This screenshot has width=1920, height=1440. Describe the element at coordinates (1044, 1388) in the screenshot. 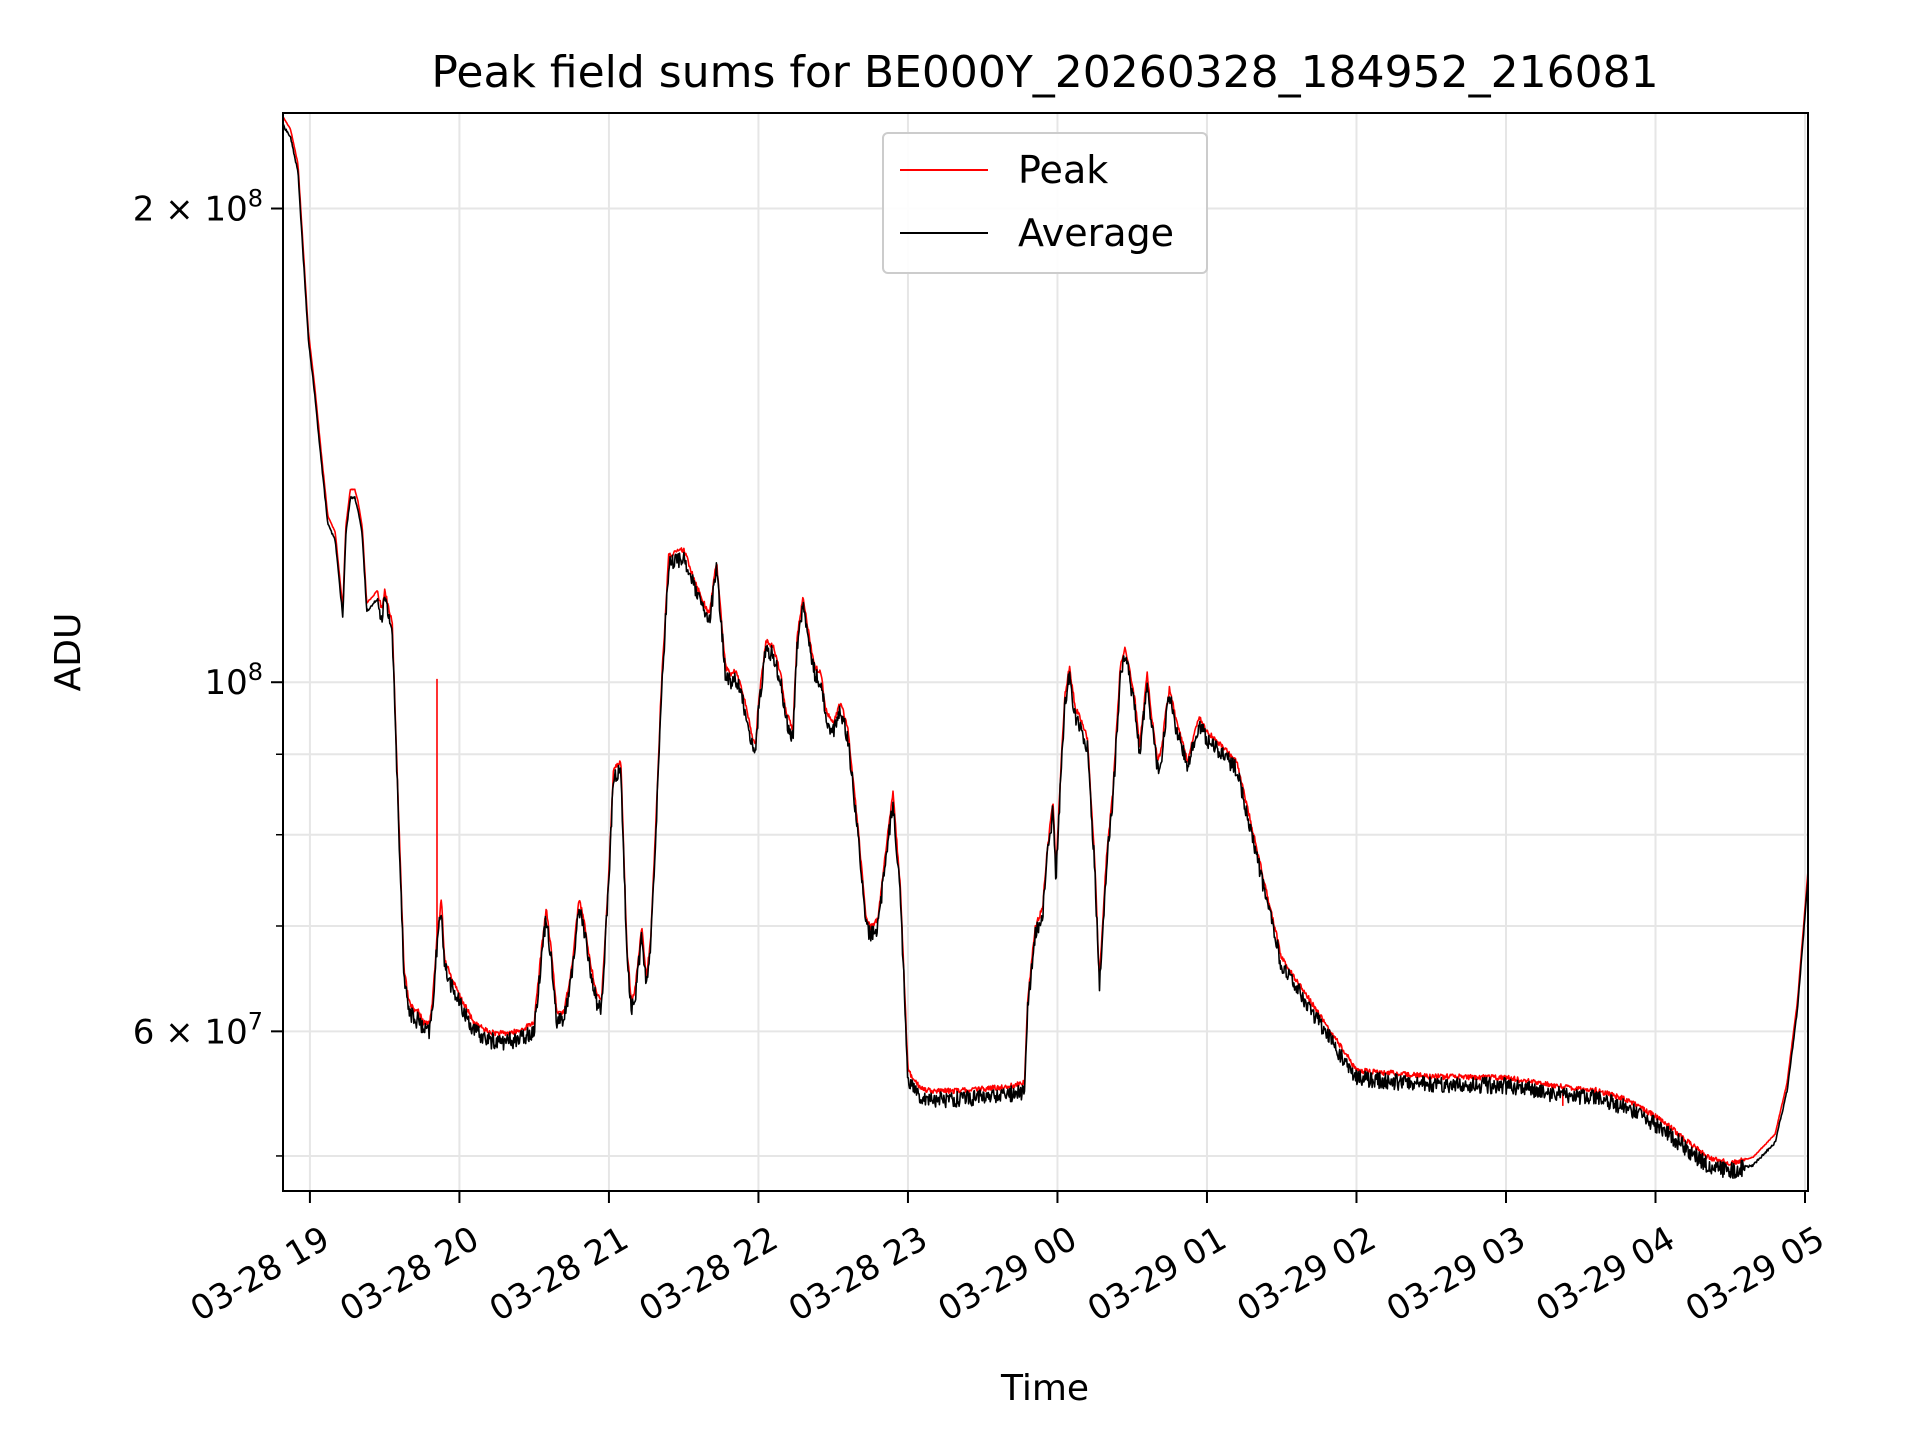

I see `x-axis-label: Time` at that location.